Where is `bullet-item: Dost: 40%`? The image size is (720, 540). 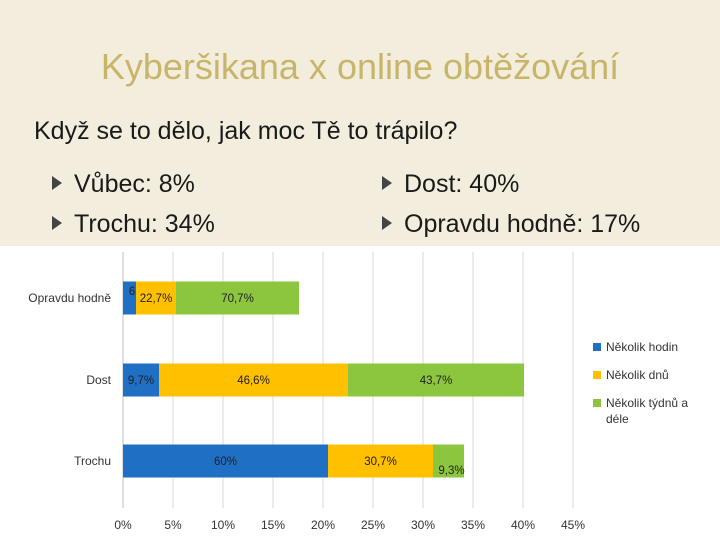 bullet-item: Dost: 40% is located at coordinates (450, 184).